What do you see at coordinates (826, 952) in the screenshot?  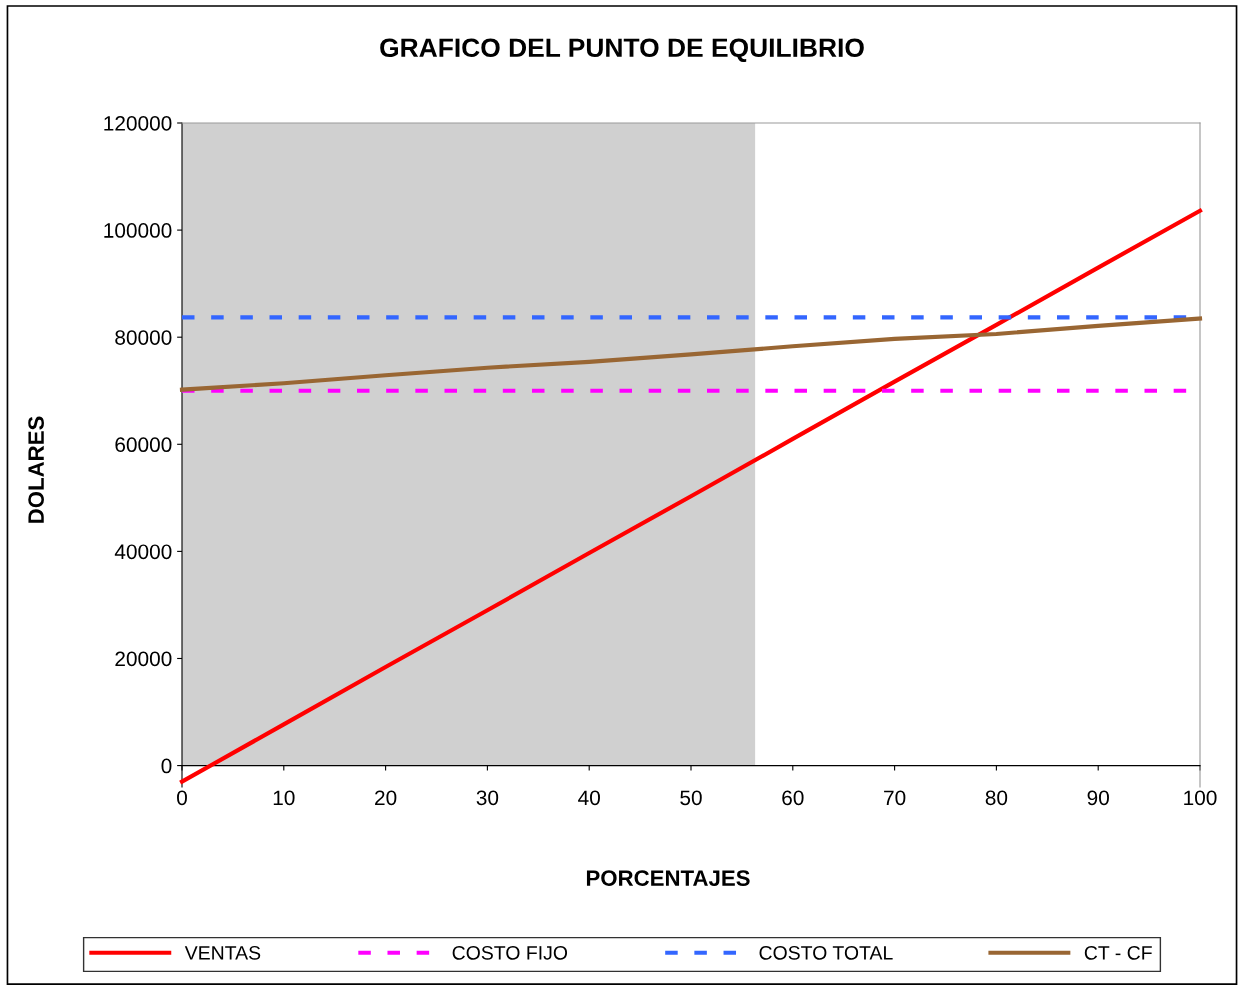 I see `legend-label: COSTO TOTAL` at bounding box center [826, 952].